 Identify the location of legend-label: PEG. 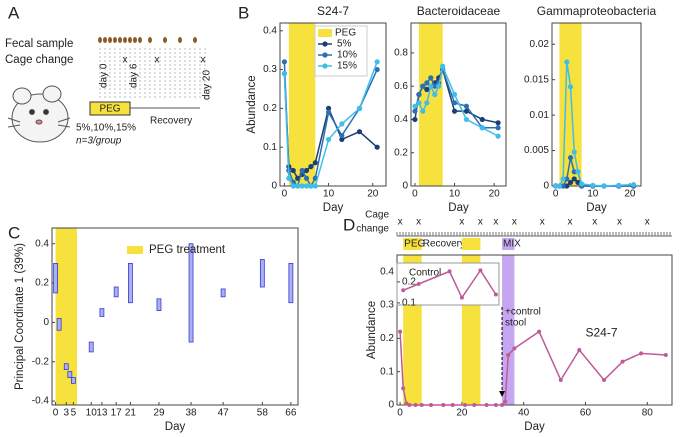
(345, 33).